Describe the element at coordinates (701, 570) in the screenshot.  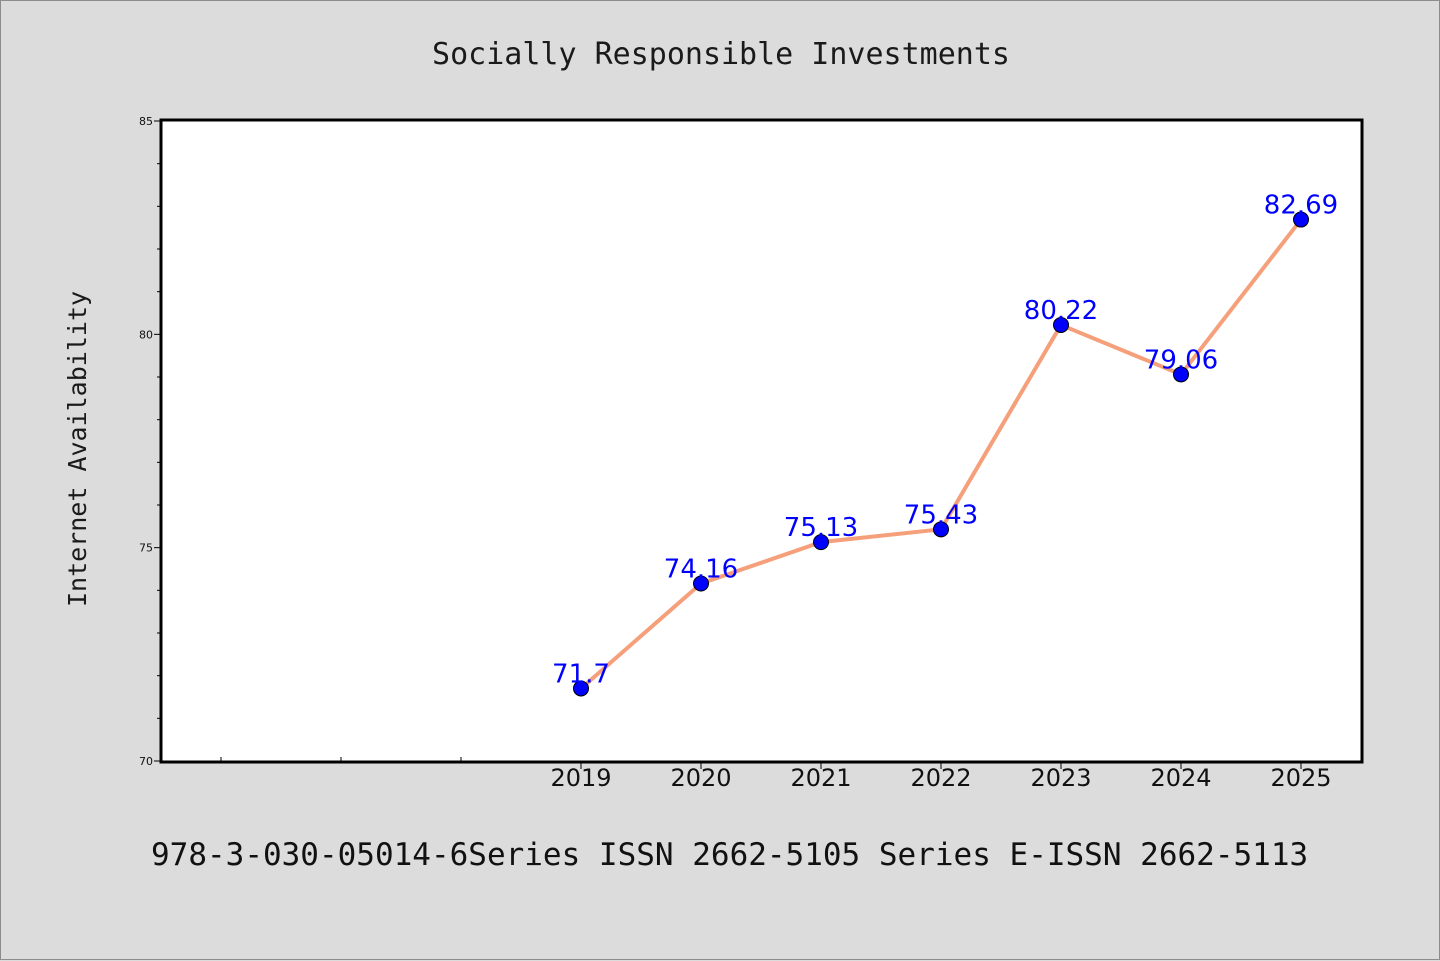
I see `data-label: 74.16` at that location.